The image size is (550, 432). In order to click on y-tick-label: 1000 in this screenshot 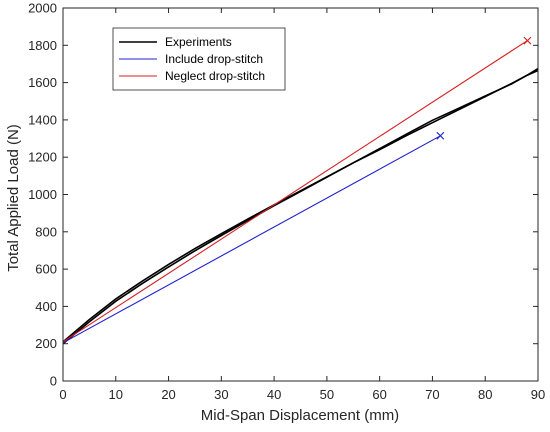, I will do `click(42, 194)`.